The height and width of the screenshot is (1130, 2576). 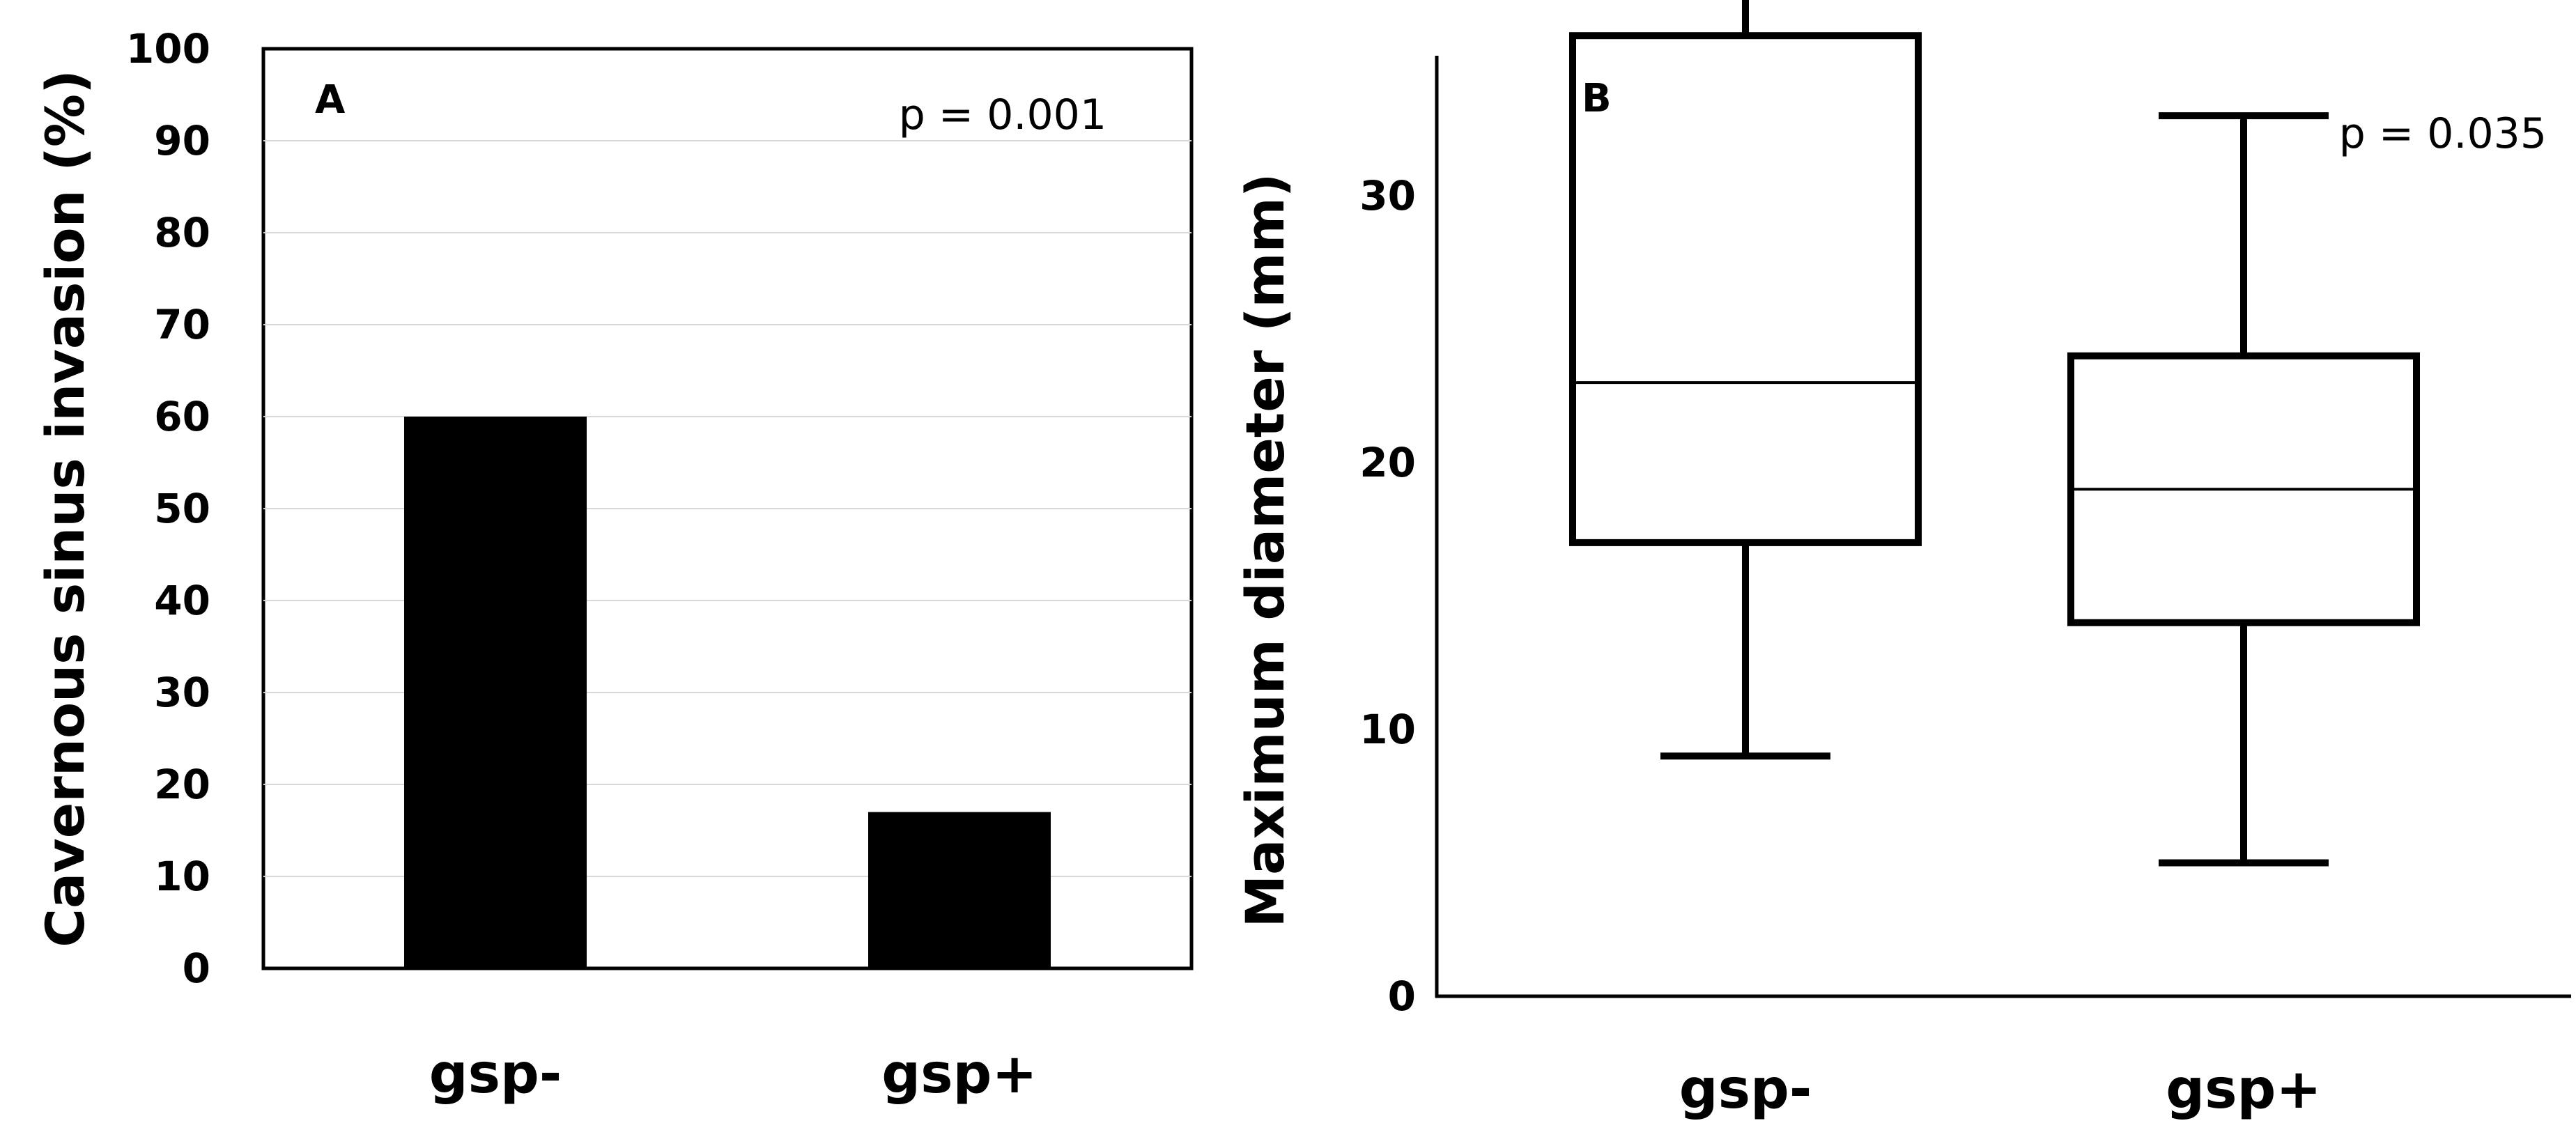 What do you see at coordinates (65, 508) in the screenshot?
I see `panel-a-ylabel: Cavernous sinus invasion (%)` at bounding box center [65, 508].